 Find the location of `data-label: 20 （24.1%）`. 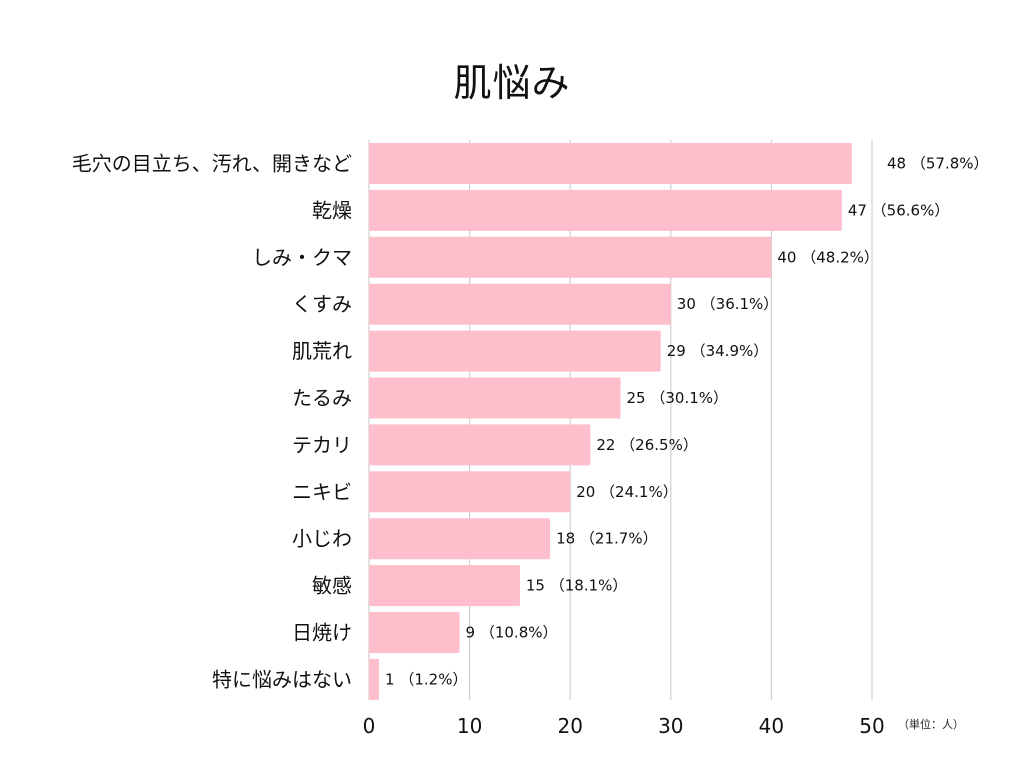

data-label: 20 （24.1%） is located at coordinates (627, 492).